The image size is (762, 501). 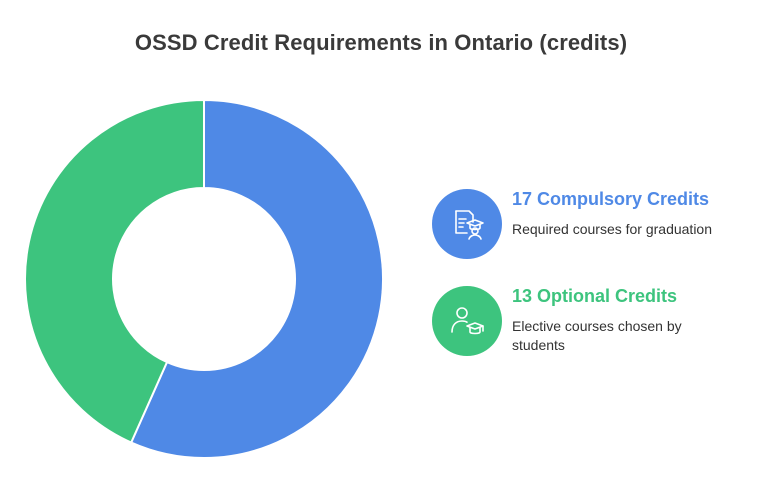 What do you see at coordinates (595, 296) in the screenshot?
I see `legend-heading-optional: 13 Optional Credits` at bounding box center [595, 296].